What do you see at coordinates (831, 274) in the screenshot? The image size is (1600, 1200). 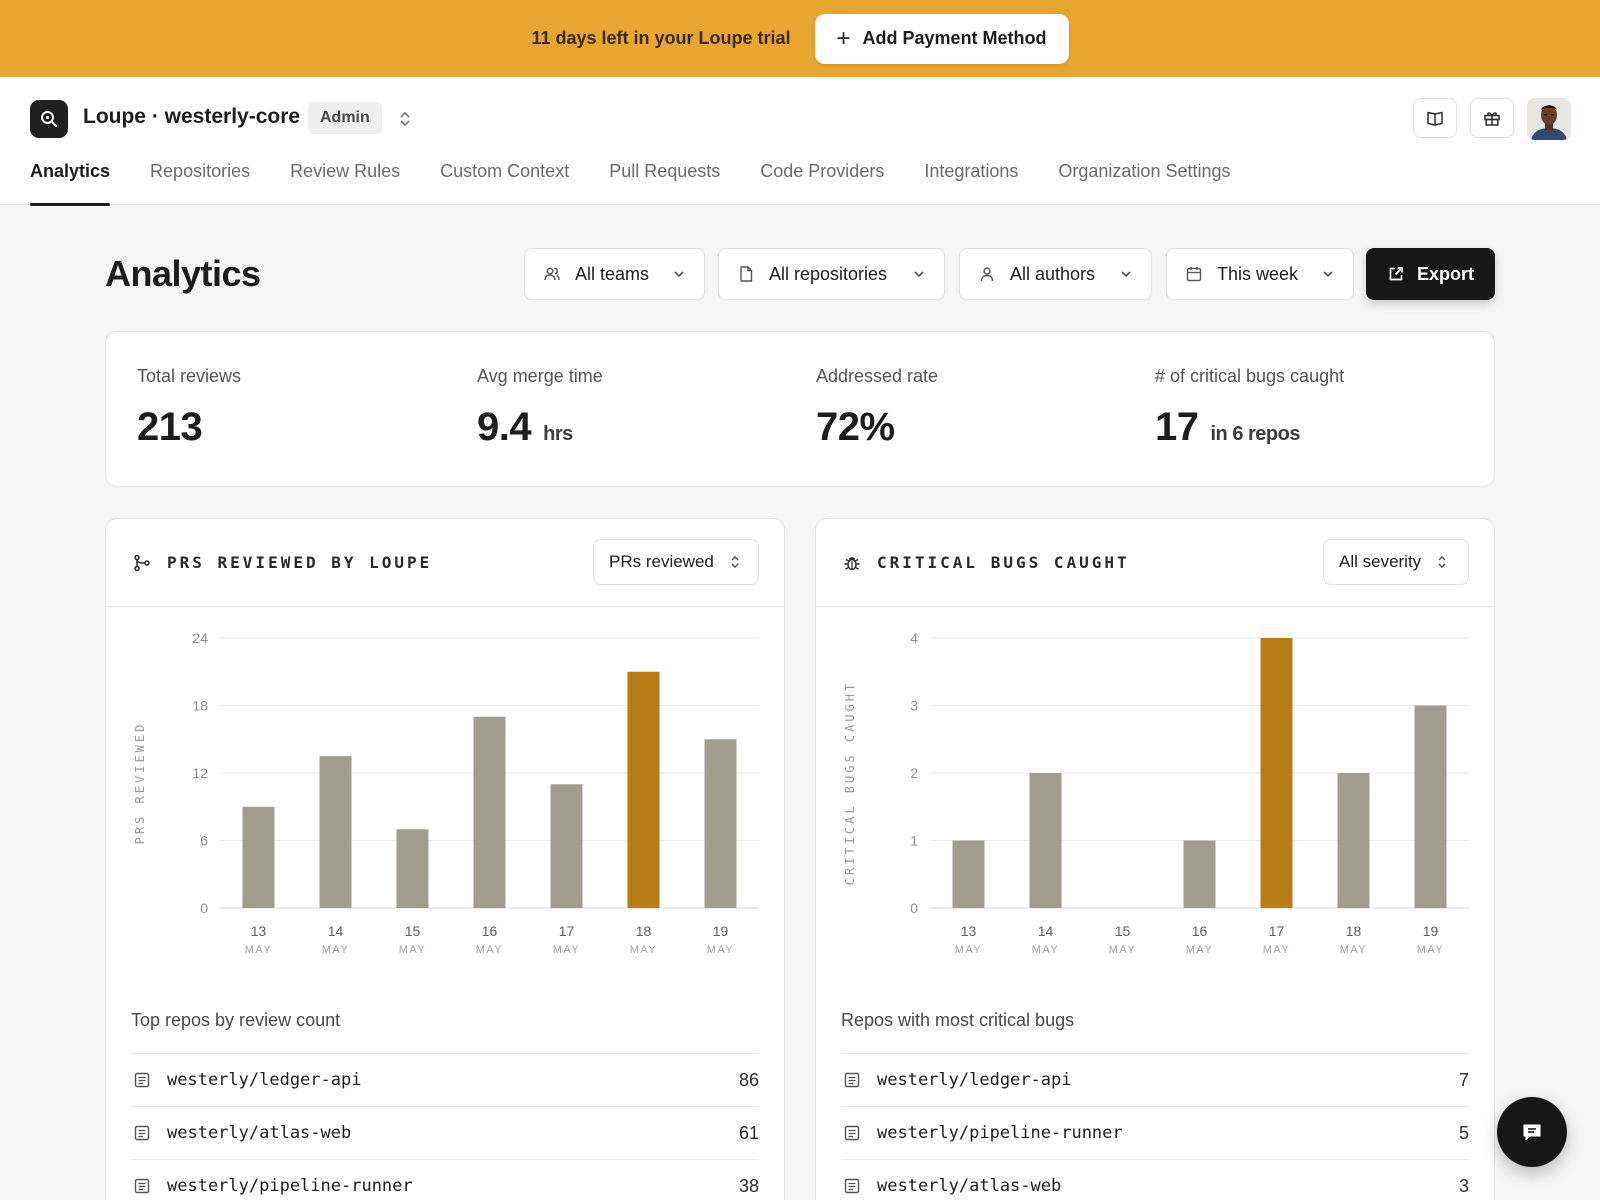 I see `repositories-filter: All repositories` at bounding box center [831, 274].